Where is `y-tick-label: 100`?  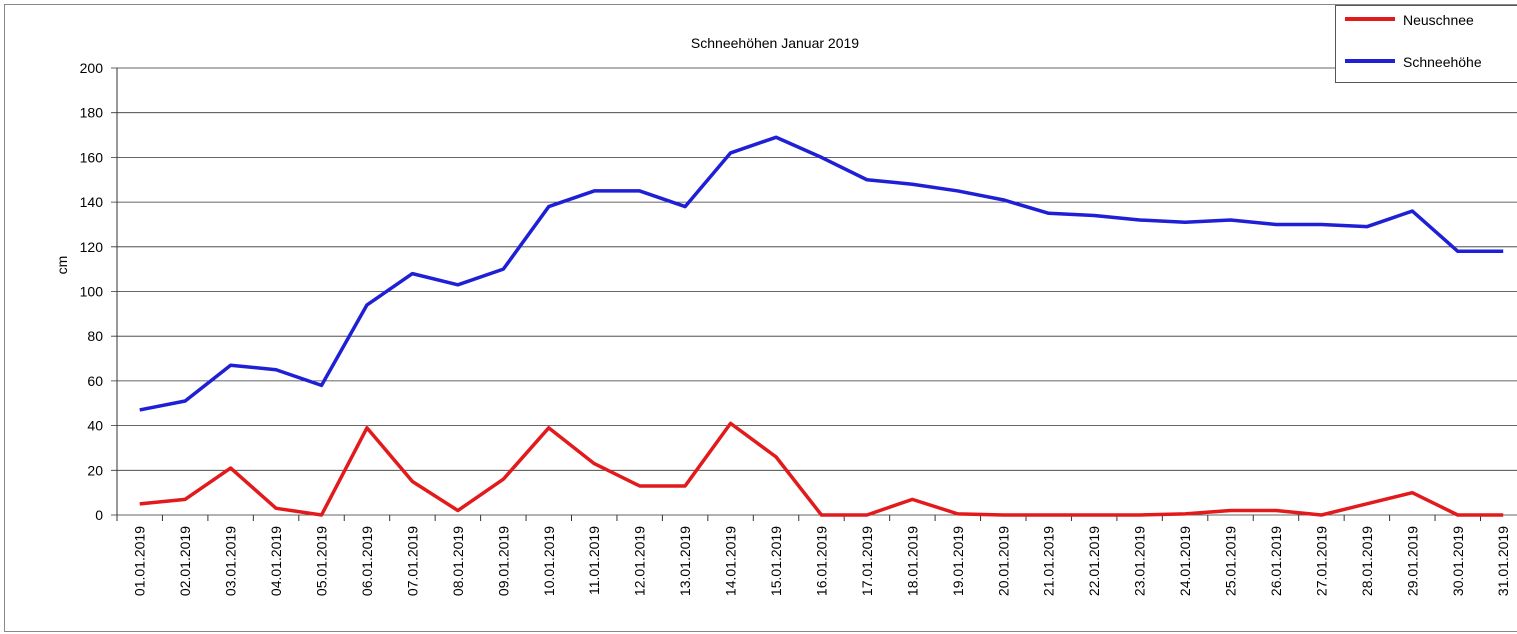 y-tick-label: 100 is located at coordinates (92, 292).